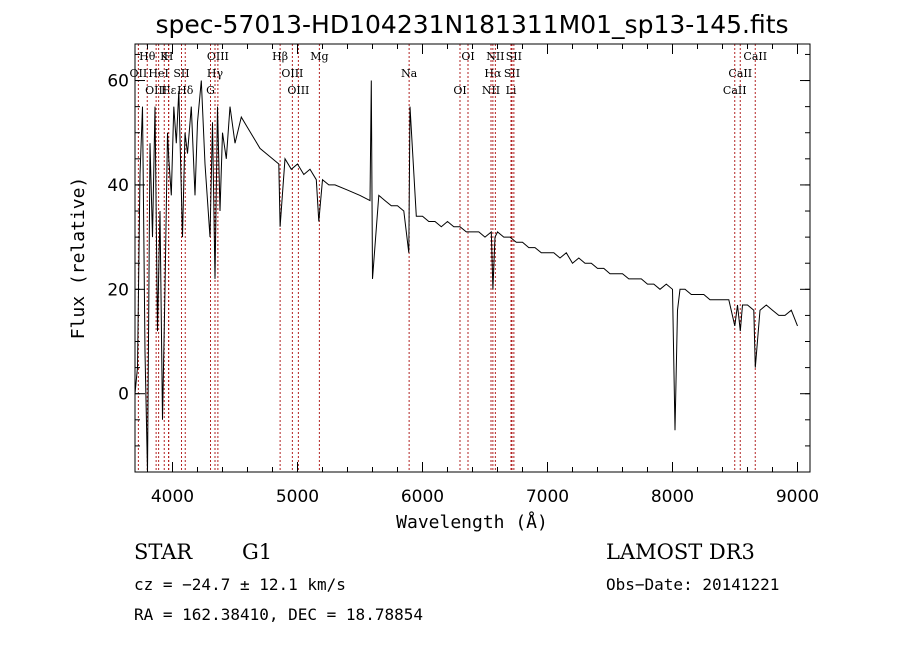  Describe the element at coordinates (118, 186) in the screenshot. I see `y-tick-label: 40` at that location.